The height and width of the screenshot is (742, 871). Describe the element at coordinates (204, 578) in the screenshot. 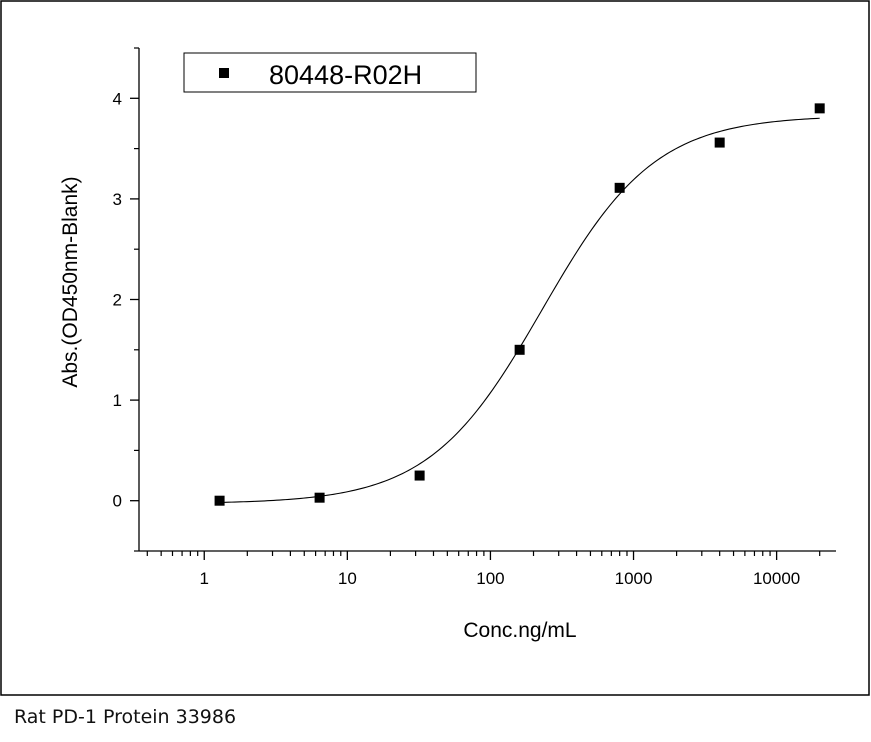

I see `x-tick-label: 1` at that location.